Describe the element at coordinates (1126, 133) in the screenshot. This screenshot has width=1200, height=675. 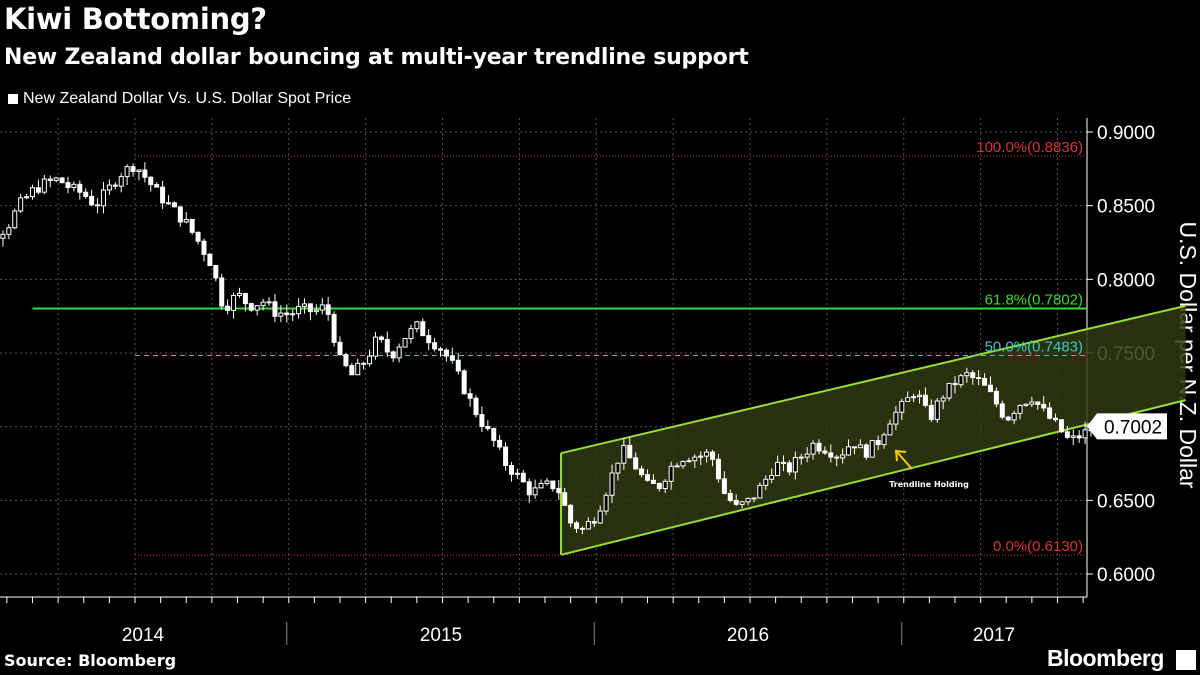
I see `y-tick-label: 0.9000` at that location.